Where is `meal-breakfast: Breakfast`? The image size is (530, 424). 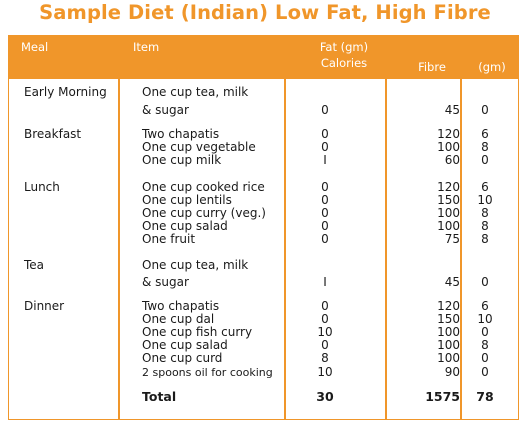 meal-breakfast: Breakfast is located at coordinates (53, 134).